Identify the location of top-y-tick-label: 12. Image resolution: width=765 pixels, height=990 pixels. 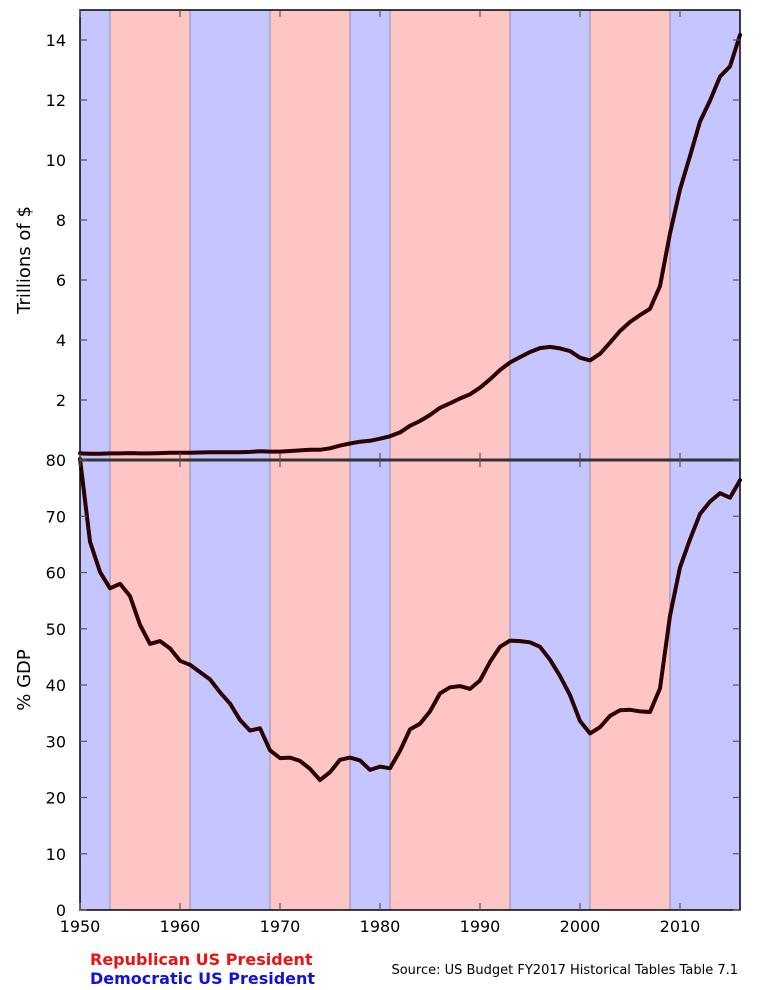
(56, 100).